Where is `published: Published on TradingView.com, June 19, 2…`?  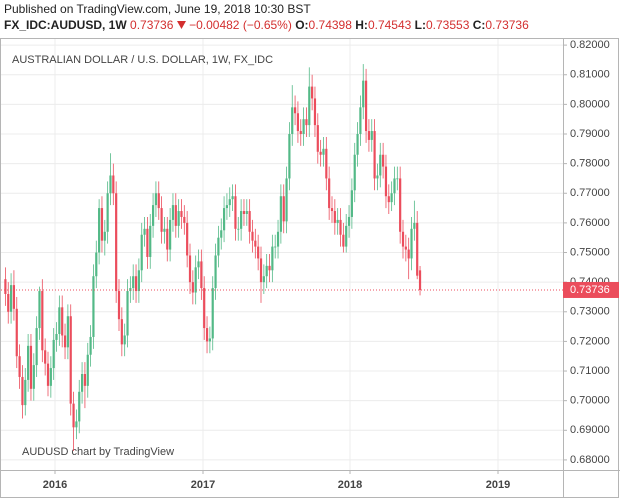 published: Published on TradingView.com, June 19, 2… is located at coordinates (157, 9).